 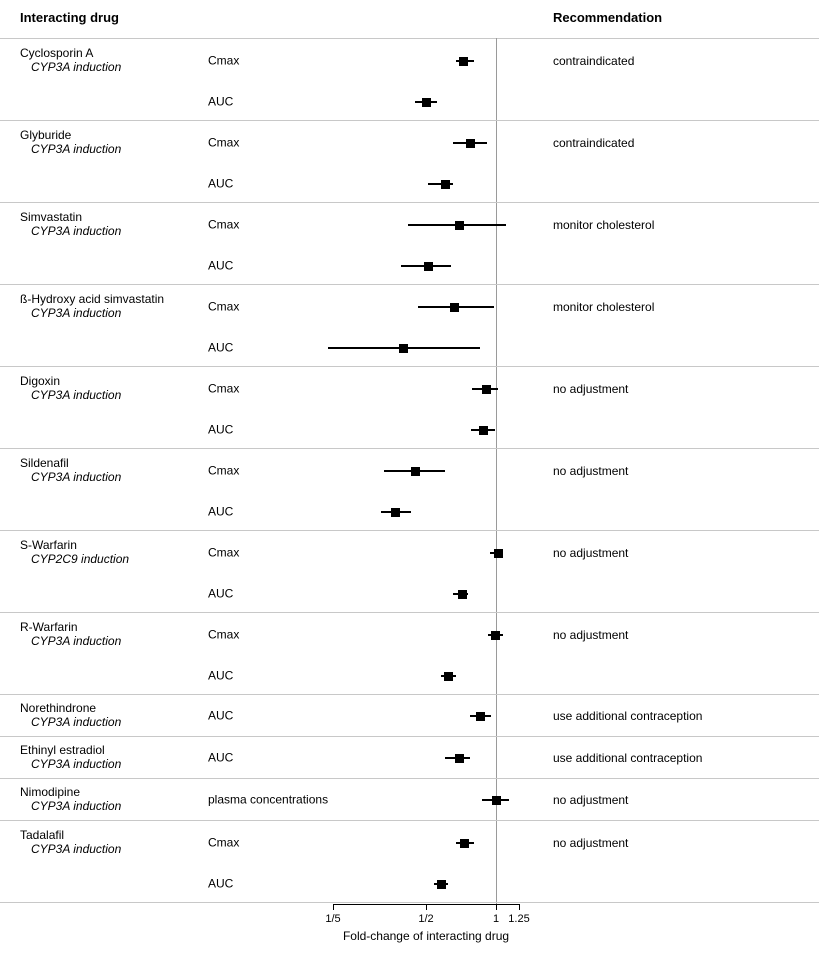 I want to click on drug-name: Digoxin, so click(x=40, y=381).